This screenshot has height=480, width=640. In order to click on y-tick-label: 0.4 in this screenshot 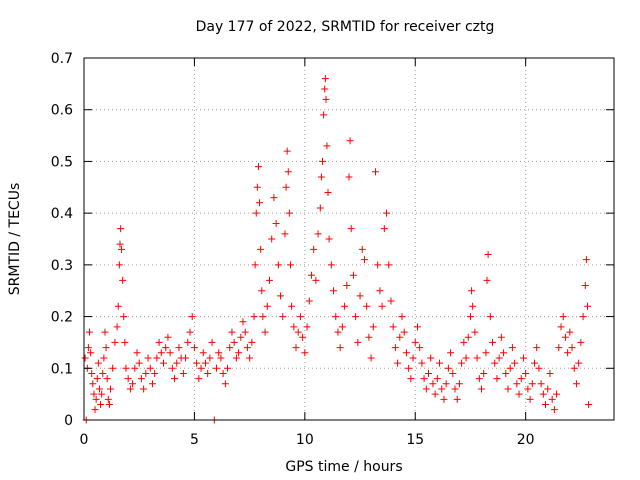, I will do `click(62, 214)`.